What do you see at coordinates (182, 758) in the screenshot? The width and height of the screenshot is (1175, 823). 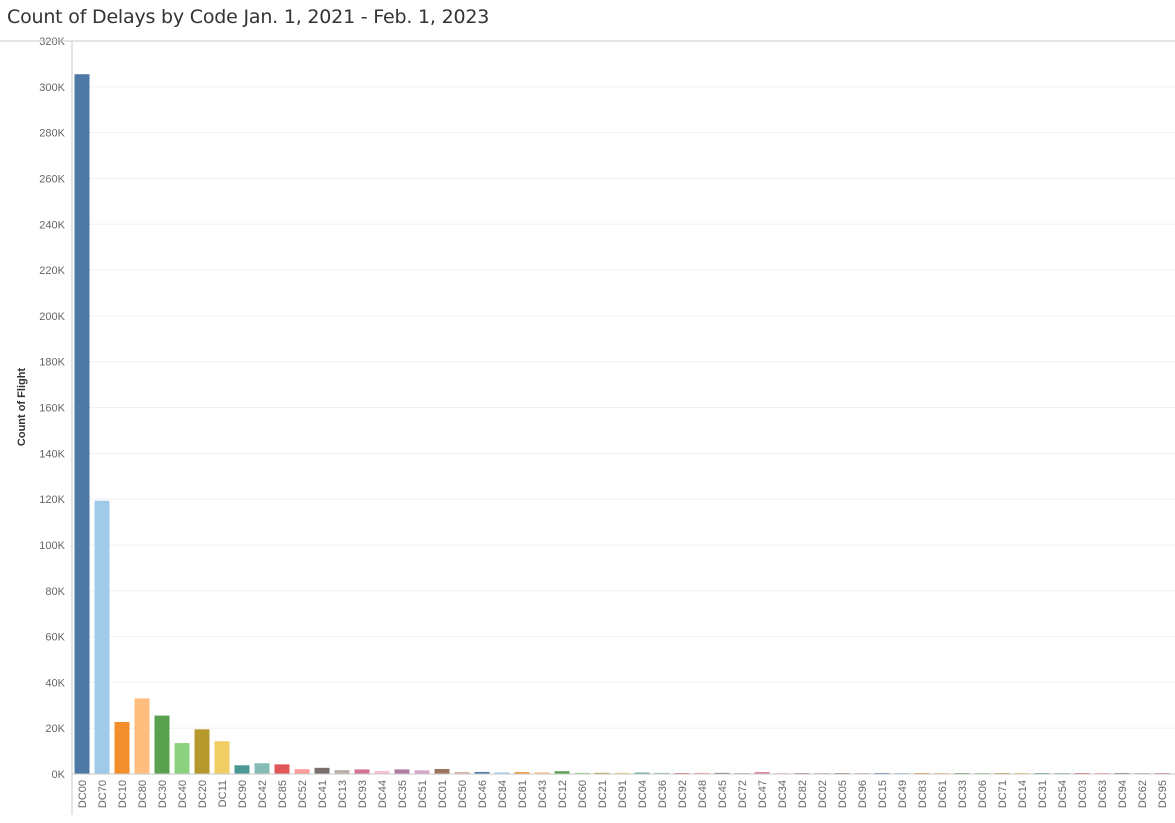 I see `bar-dc40` at bounding box center [182, 758].